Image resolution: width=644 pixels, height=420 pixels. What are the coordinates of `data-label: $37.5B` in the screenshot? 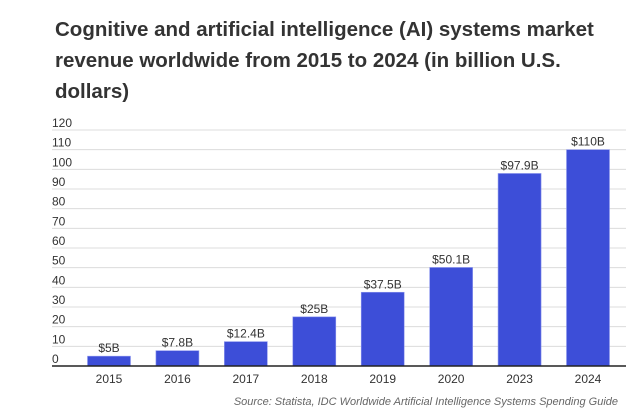 It's located at (383, 284).